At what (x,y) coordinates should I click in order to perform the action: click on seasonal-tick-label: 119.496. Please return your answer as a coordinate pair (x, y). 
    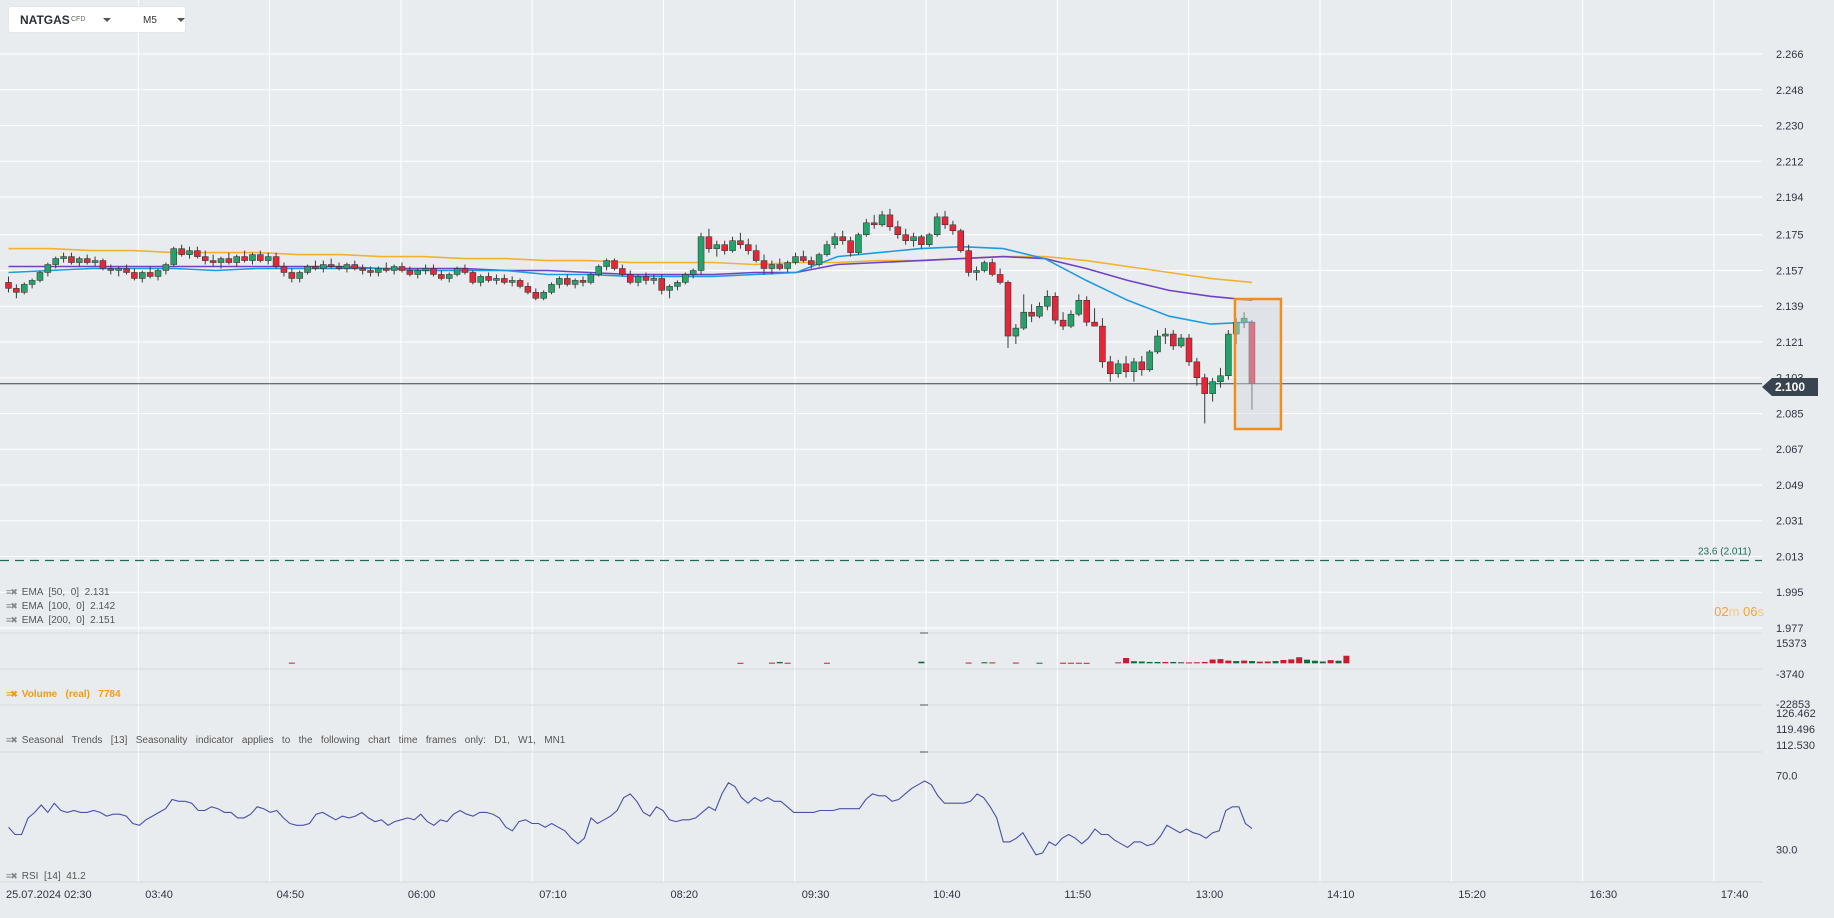
    Looking at the image, I should click on (1795, 730).